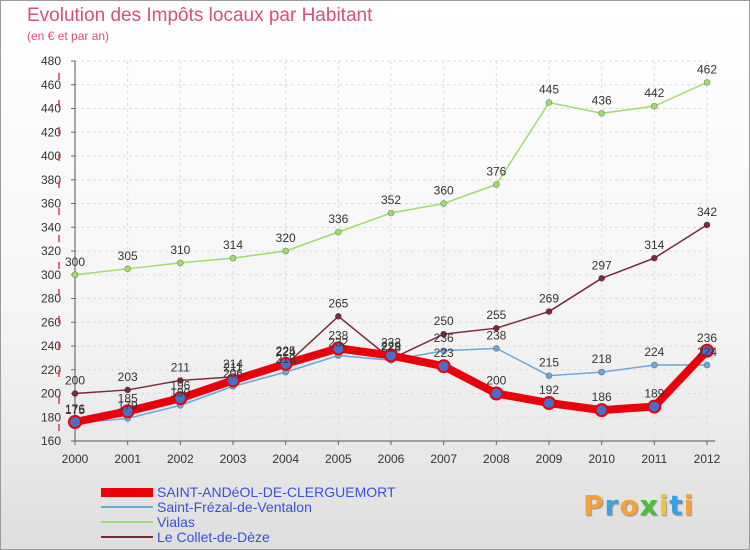 The image size is (750, 550). What do you see at coordinates (51, 394) in the screenshot?
I see `y-tick-label: 200` at bounding box center [51, 394].